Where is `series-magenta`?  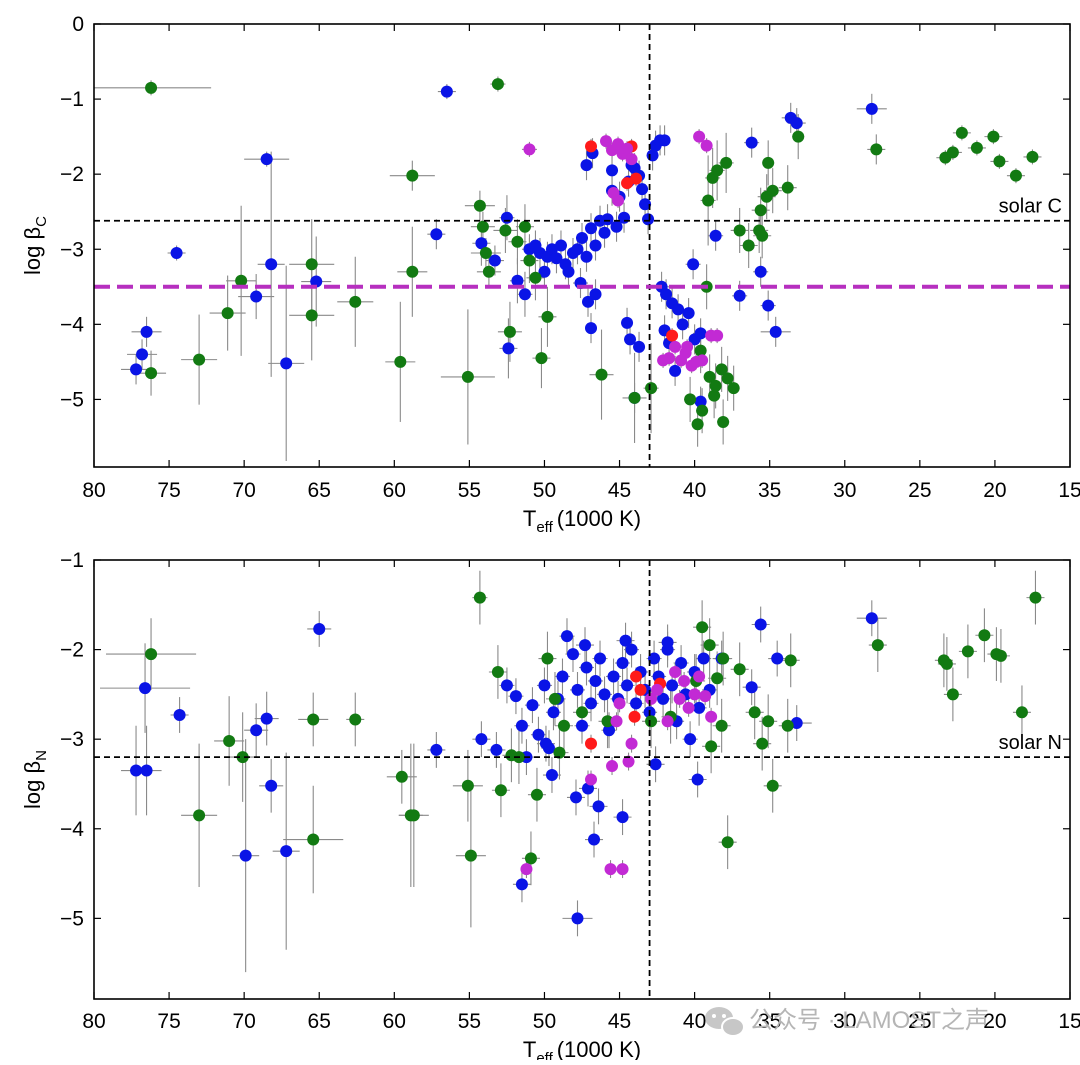 series-magenta is located at coordinates (619, 770).